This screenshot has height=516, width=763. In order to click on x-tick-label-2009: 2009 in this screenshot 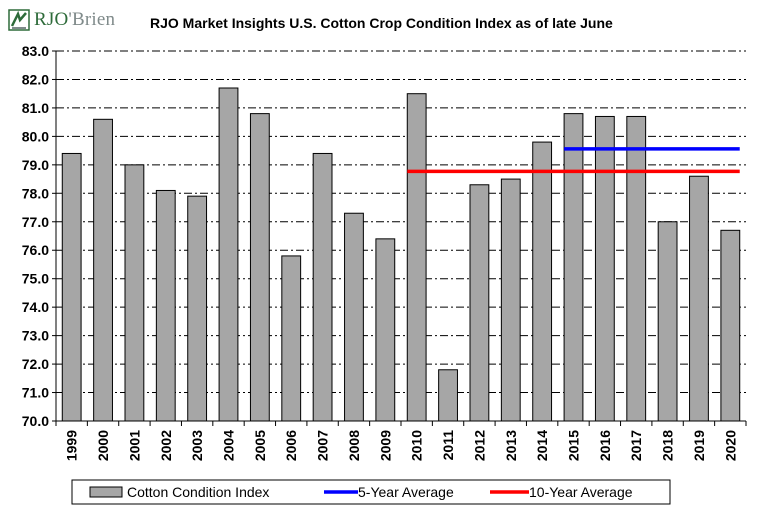, I will do `click(385, 445)`.